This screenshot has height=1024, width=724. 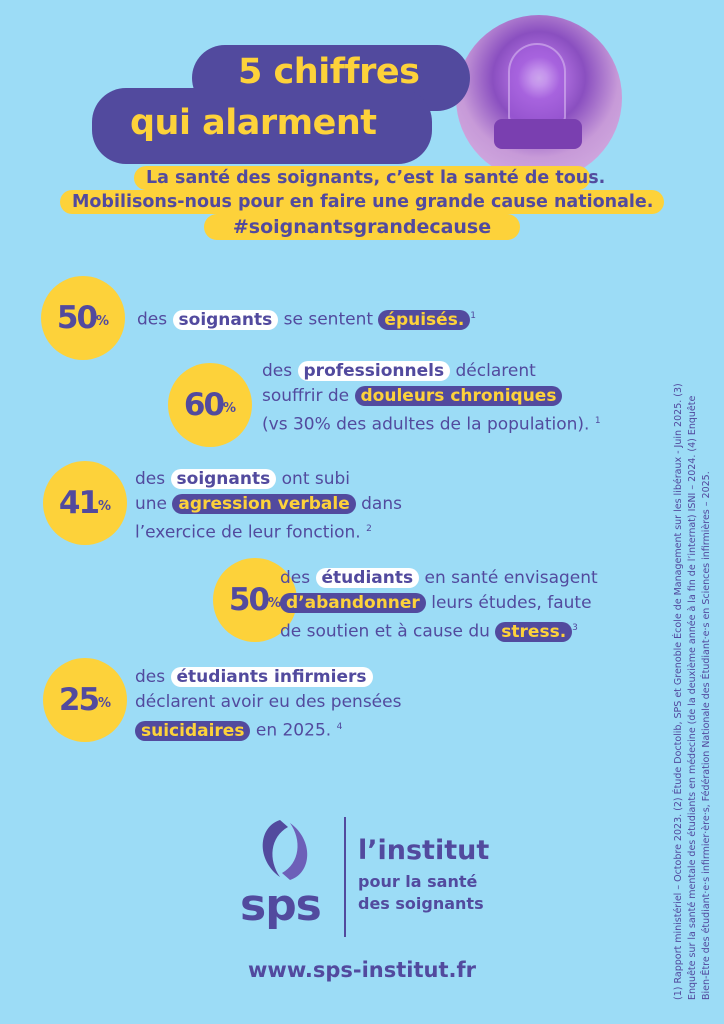 I want to click on stat-5-circle: 25%, so click(x=85, y=700).